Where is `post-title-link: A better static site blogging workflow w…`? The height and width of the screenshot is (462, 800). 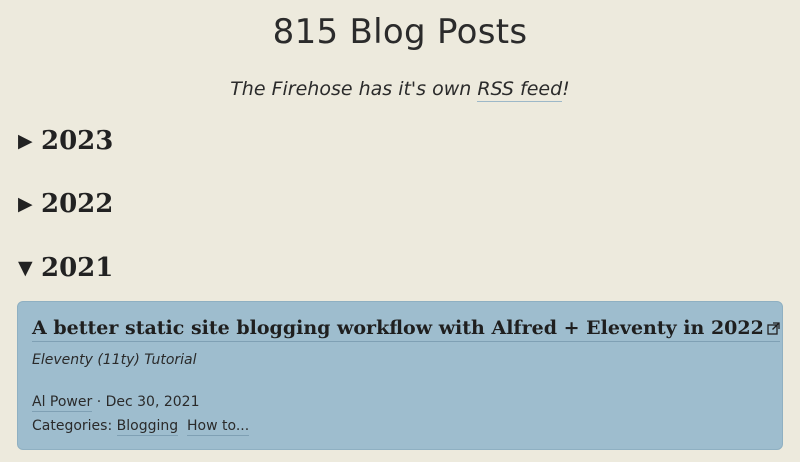 post-title-link: A better static site blogging workflow w… is located at coordinates (406, 329).